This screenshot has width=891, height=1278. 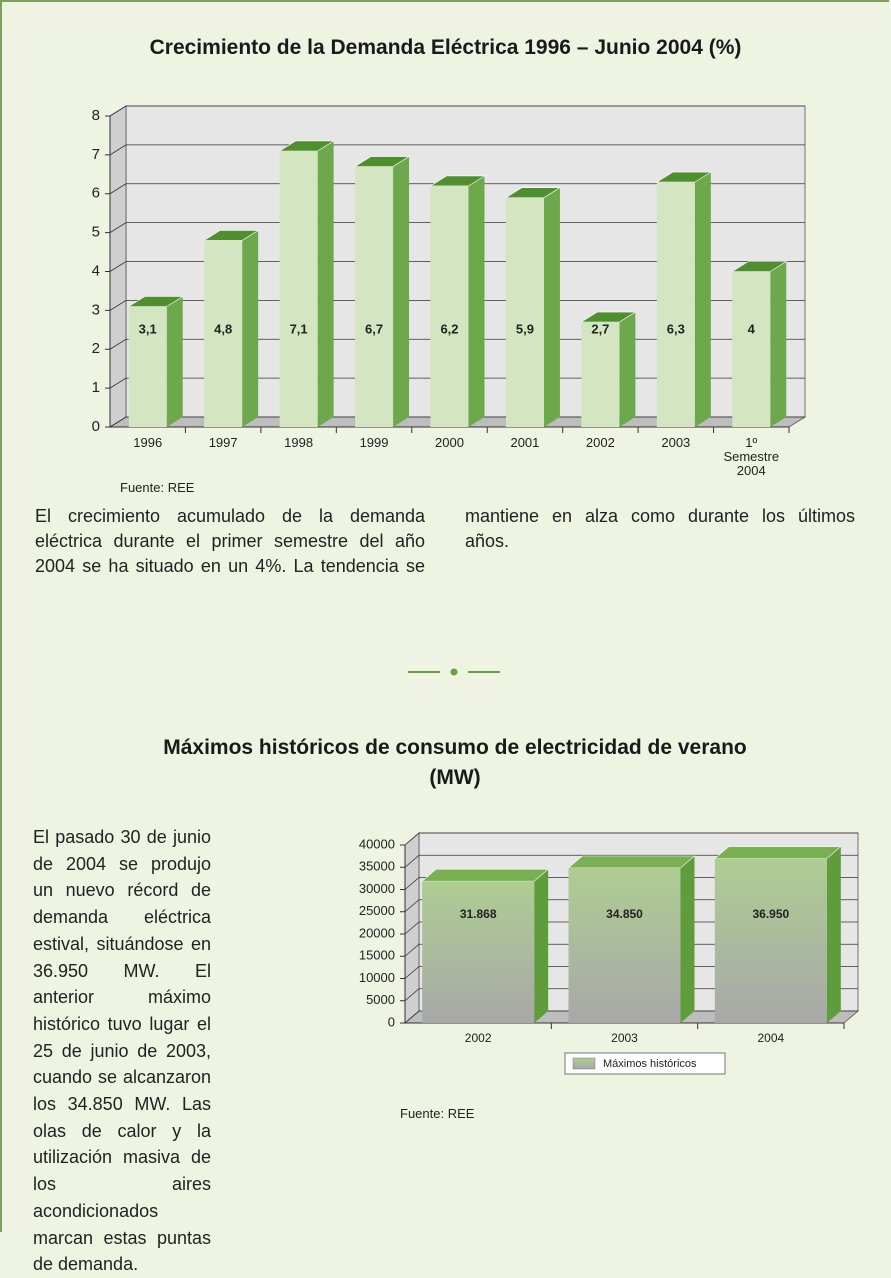 What do you see at coordinates (584, 1063) in the screenshot?
I see `legend-swatch` at bounding box center [584, 1063].